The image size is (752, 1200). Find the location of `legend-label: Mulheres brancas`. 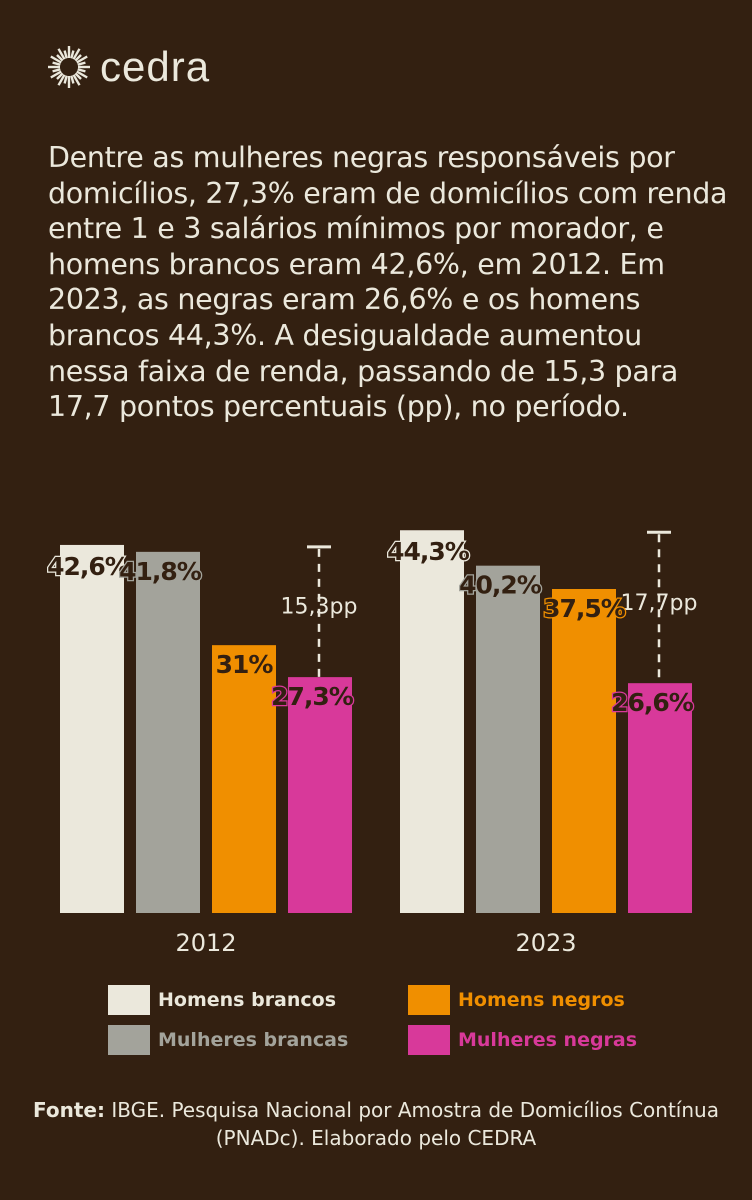

legend-label: Mulheres brancas is located at coordinates (253, 1040).